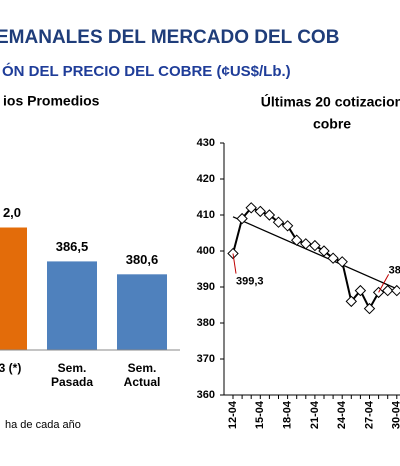 The width and height of the screenshot is (400, 466). Describe the element at coordinates (43, 425) in the screenshot. I see `note: ha de cada año` at that location.